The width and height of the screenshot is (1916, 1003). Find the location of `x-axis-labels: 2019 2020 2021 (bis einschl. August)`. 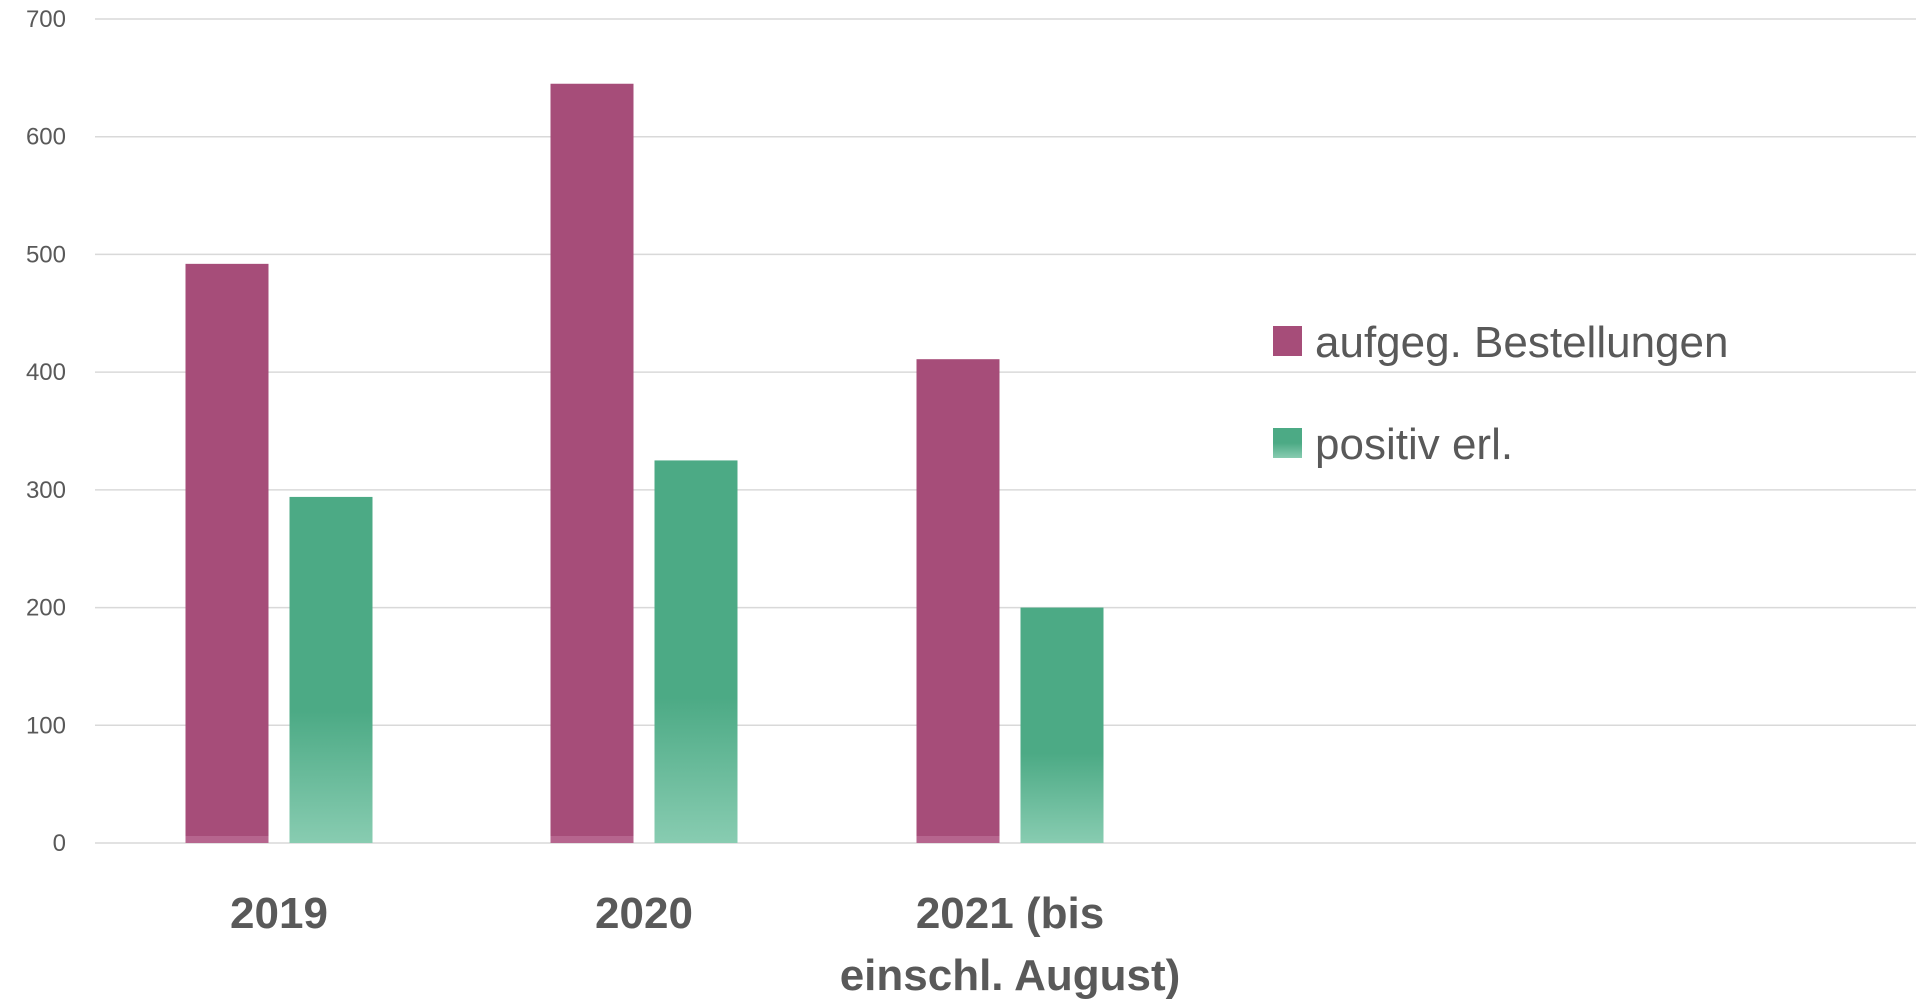

x-axis-labels: 2019 2020 2021 (bis einschl. August) is located at coordinates (705, 944).